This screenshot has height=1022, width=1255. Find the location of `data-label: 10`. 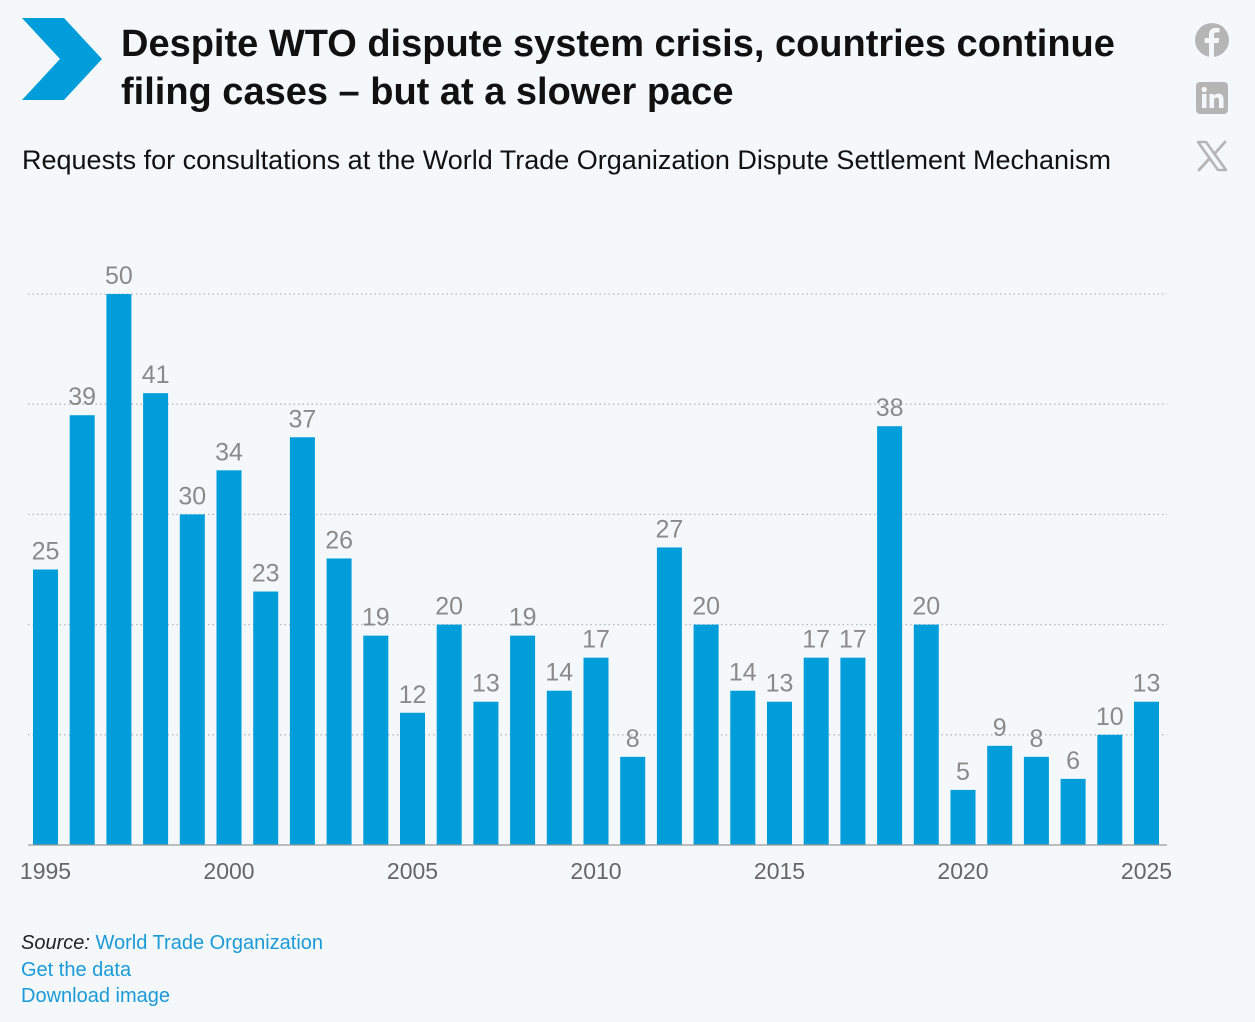

data-label: 10 is located at coordinates (1110, 717).